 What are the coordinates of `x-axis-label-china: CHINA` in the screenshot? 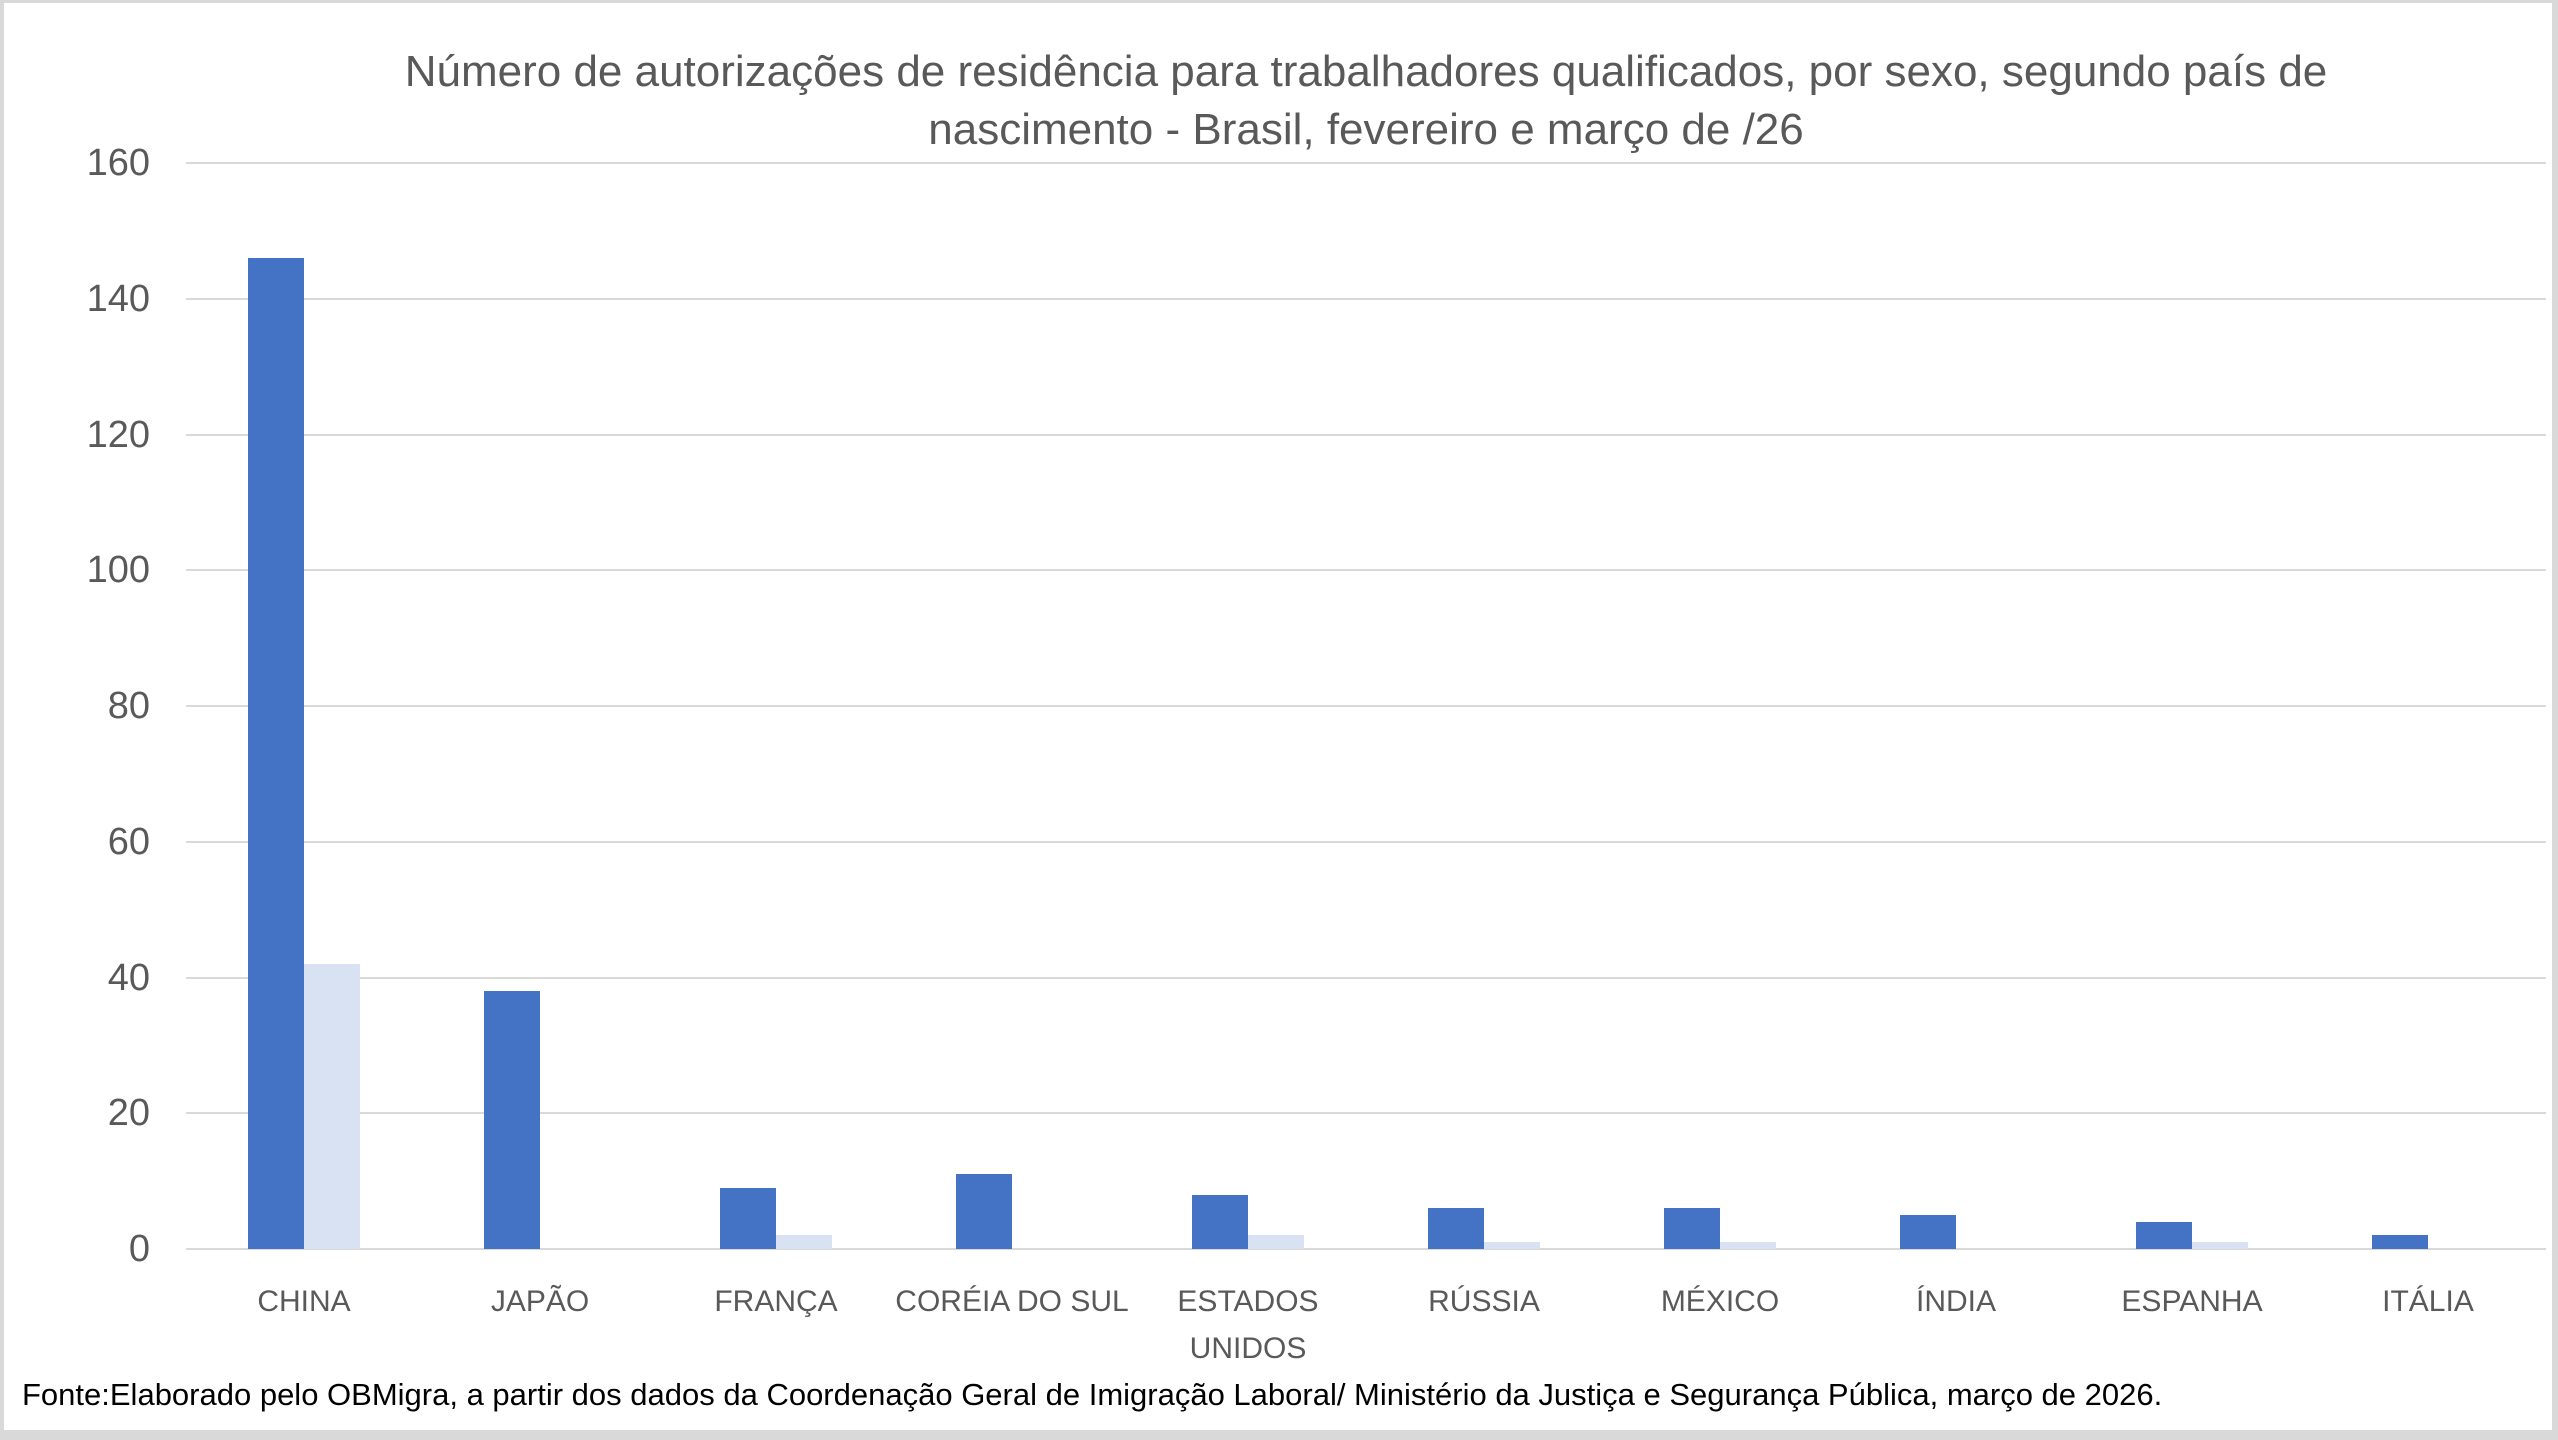 It's located at (304, 1301).